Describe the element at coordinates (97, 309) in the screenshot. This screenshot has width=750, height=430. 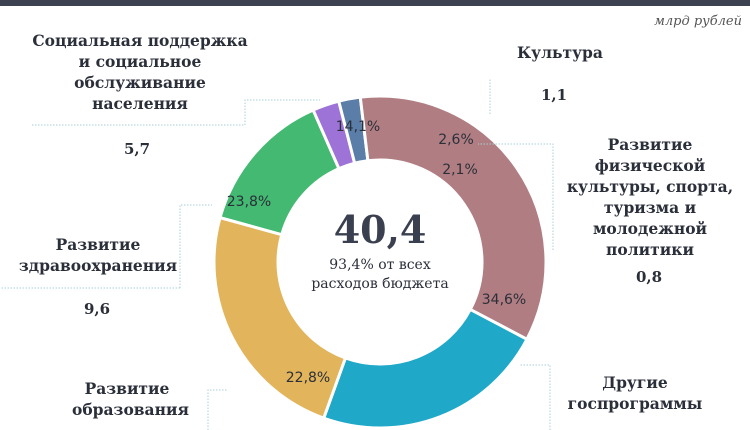
I see `value-health: 9,6` at that location.